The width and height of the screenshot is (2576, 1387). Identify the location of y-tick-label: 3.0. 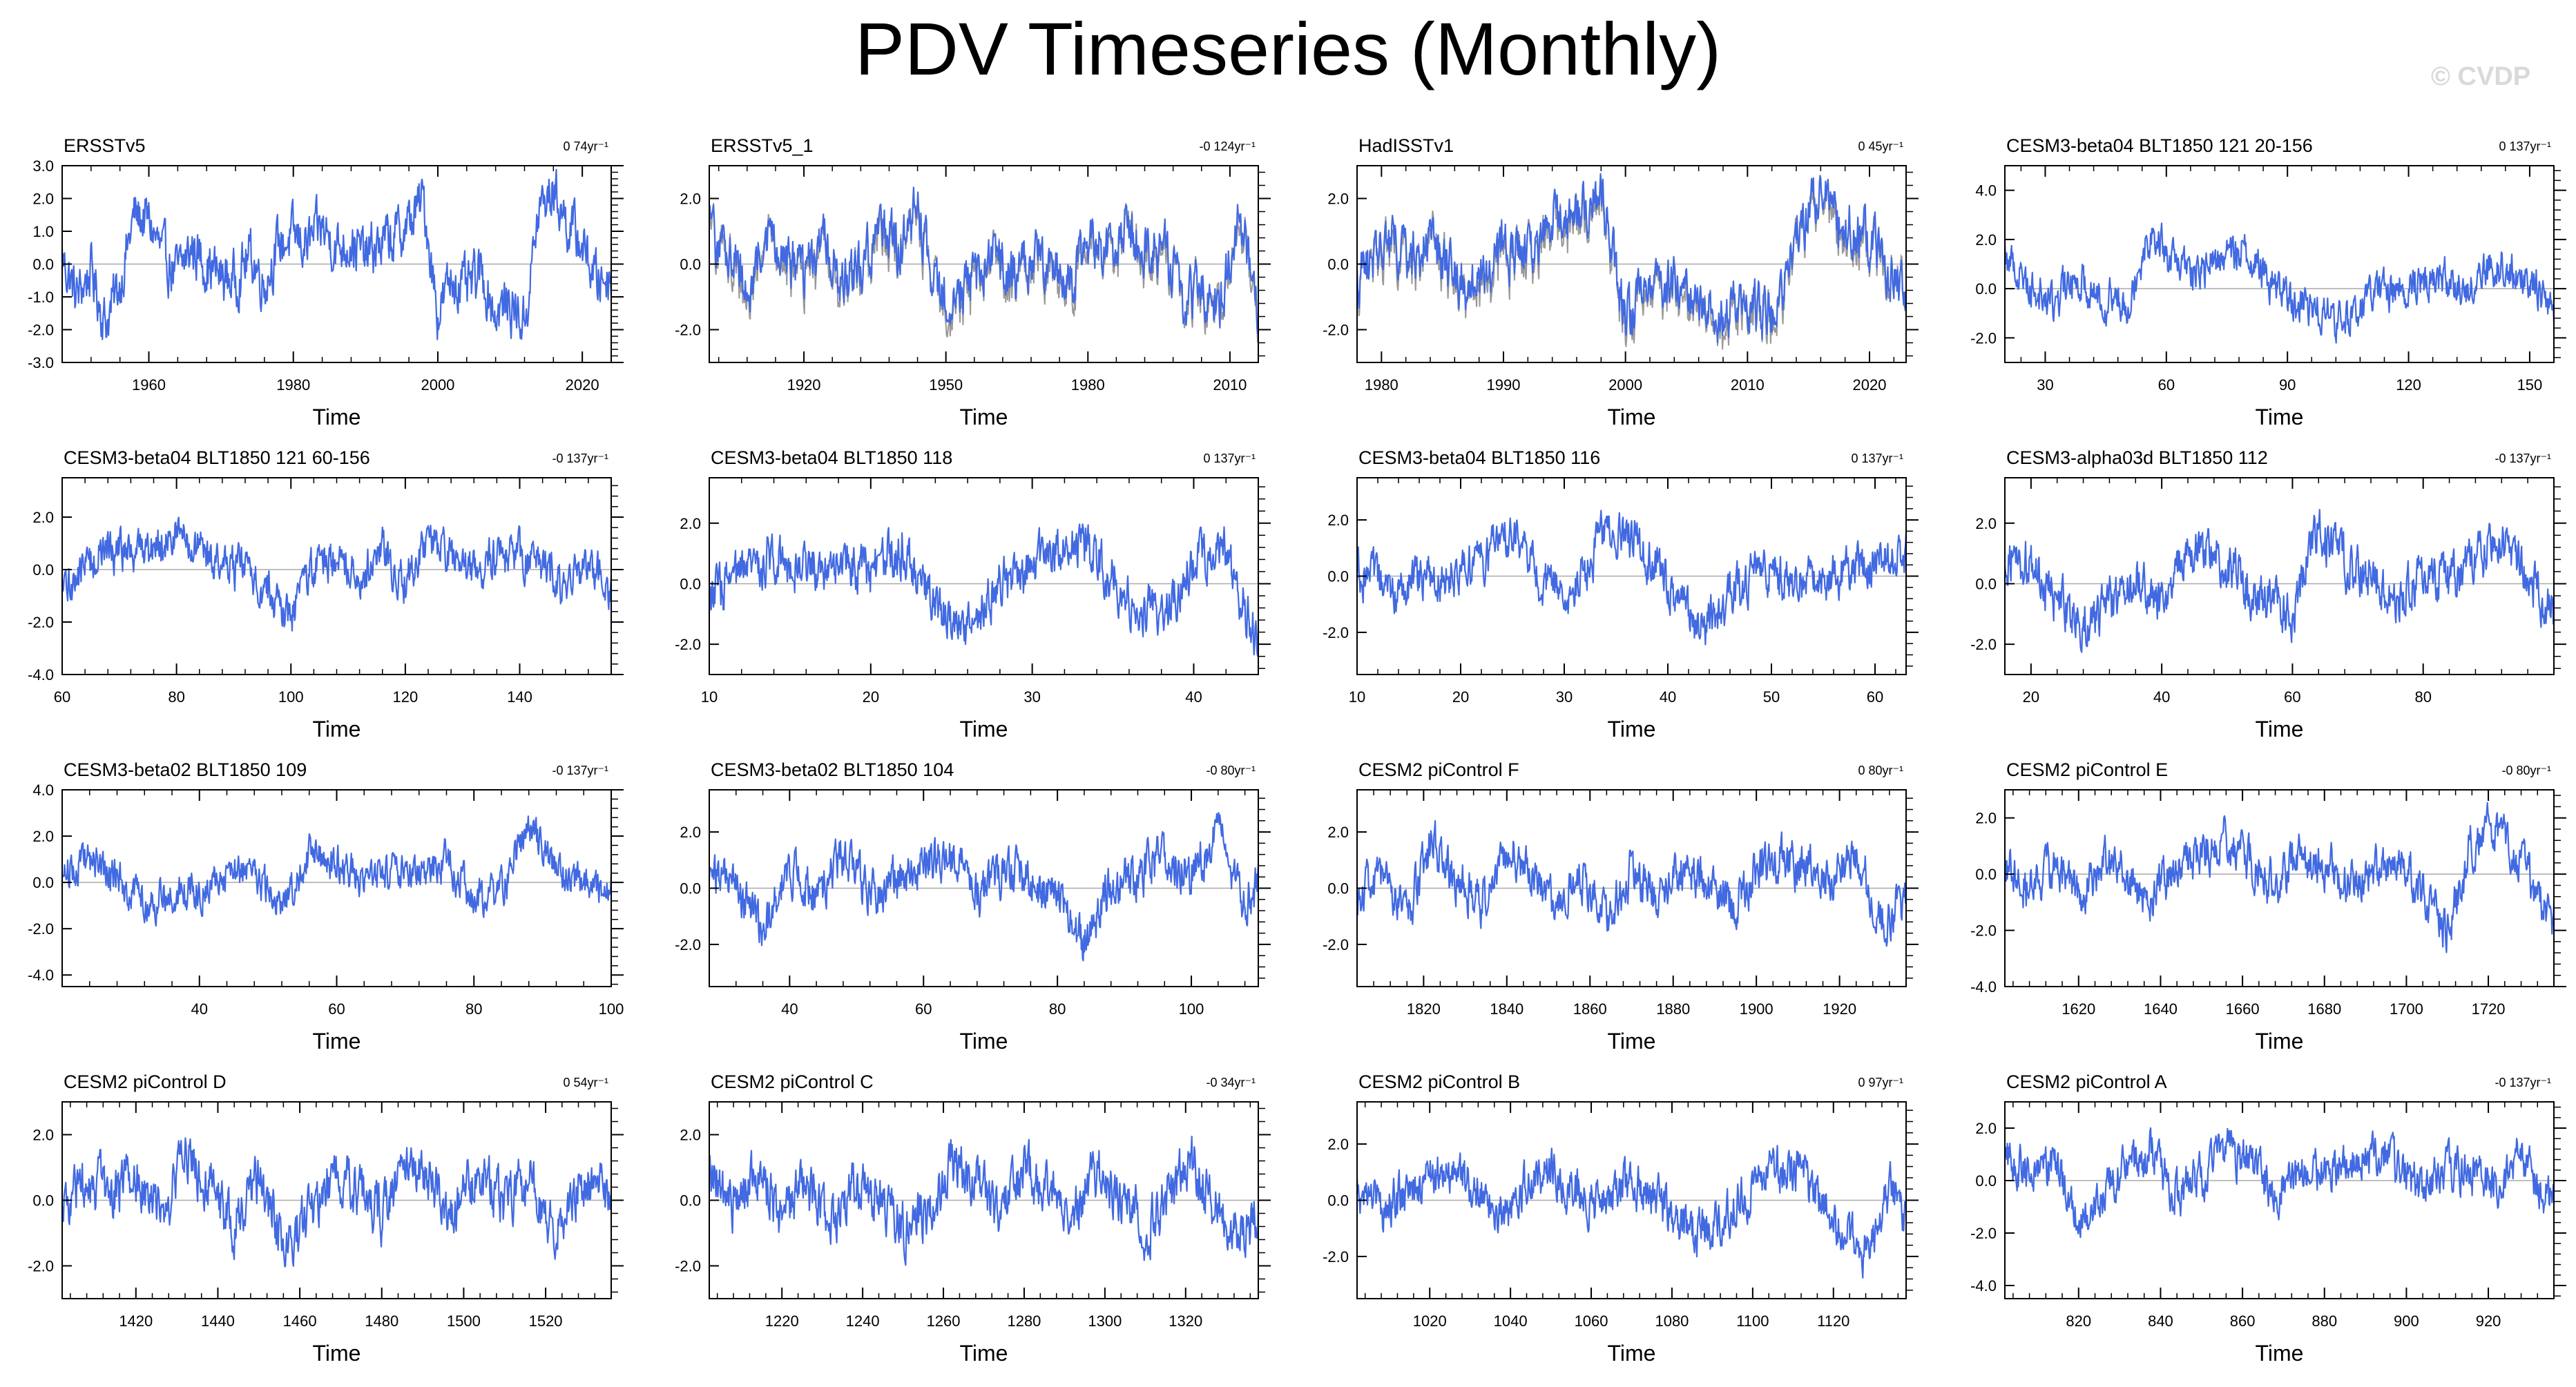
(43, 166).